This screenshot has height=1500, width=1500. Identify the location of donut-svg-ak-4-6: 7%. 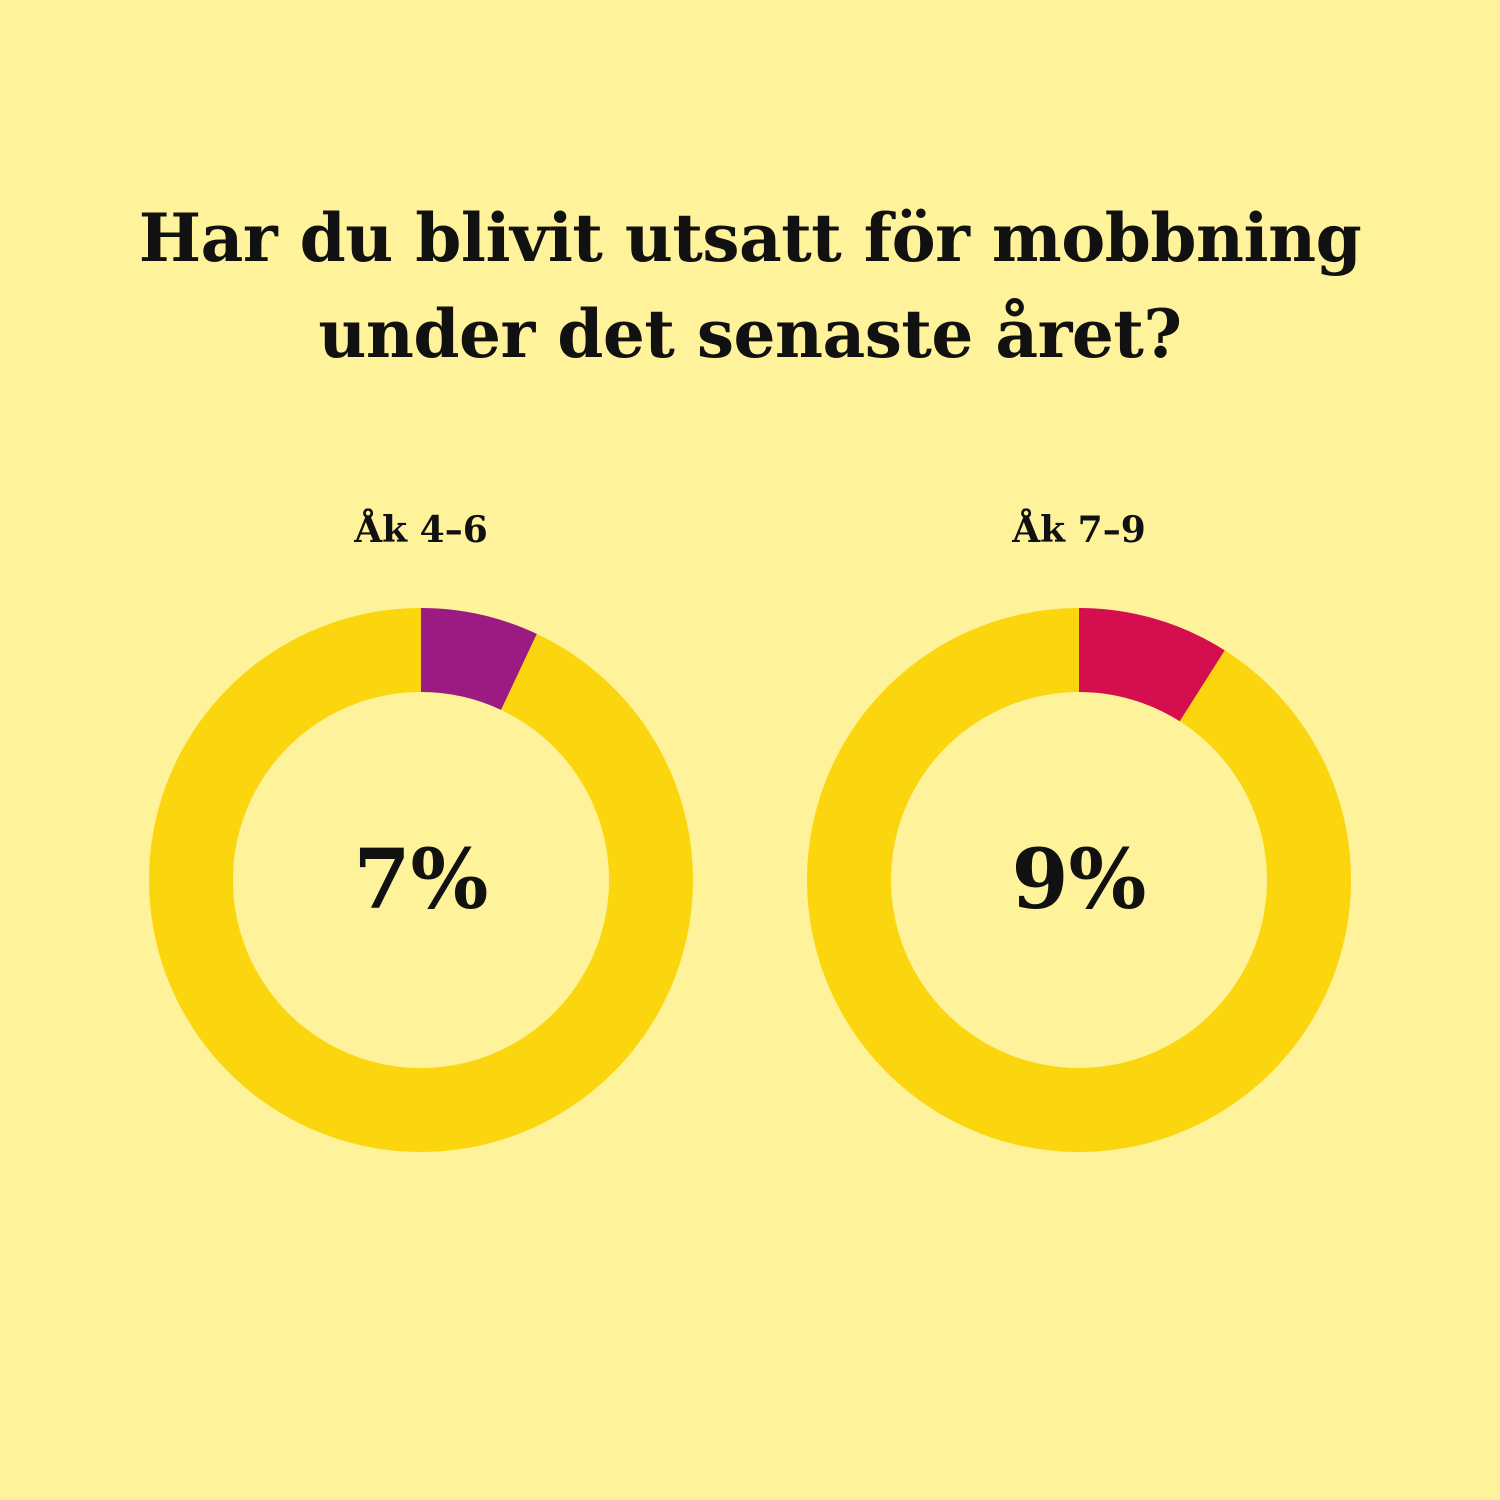
(421, 880).